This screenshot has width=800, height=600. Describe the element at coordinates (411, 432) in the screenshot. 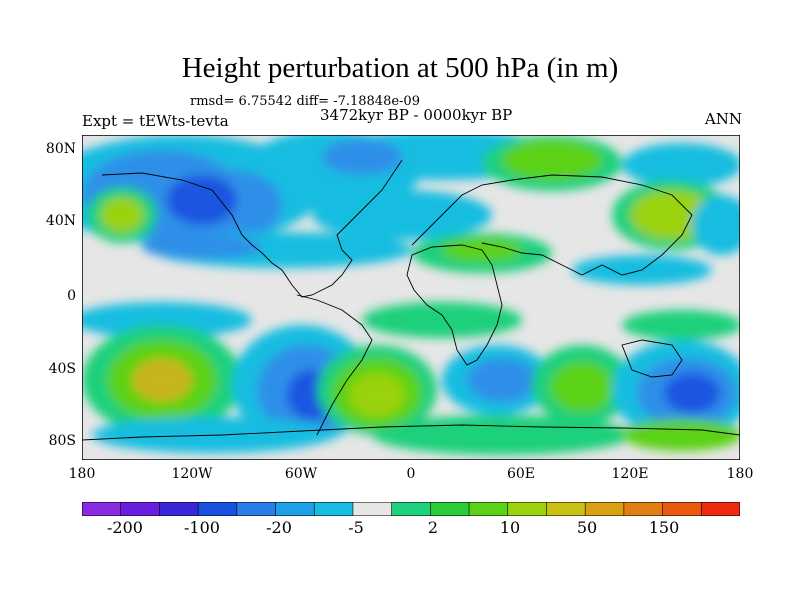

I see `antarctica-coast` at that location.